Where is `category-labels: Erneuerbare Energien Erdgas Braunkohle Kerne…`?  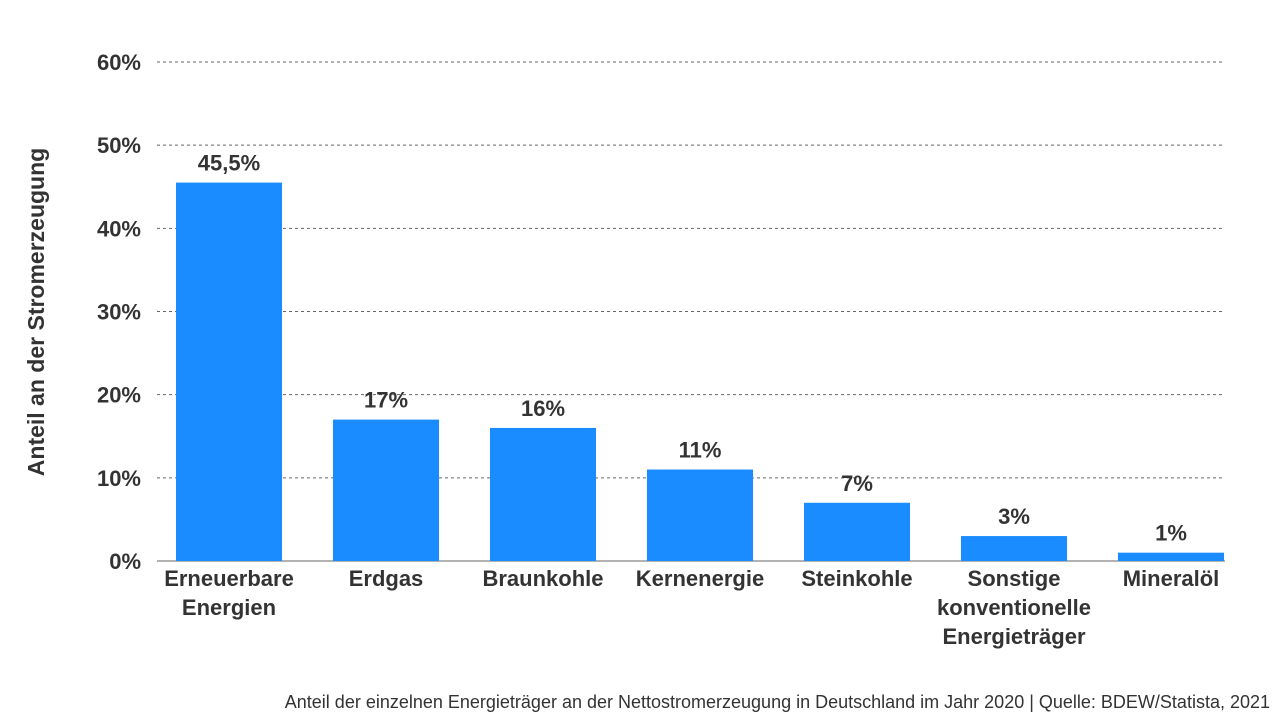 category-labels: Erneuerbare Energien Erdgas Braunkohle Kerne… is located at coordinates (691, 607).